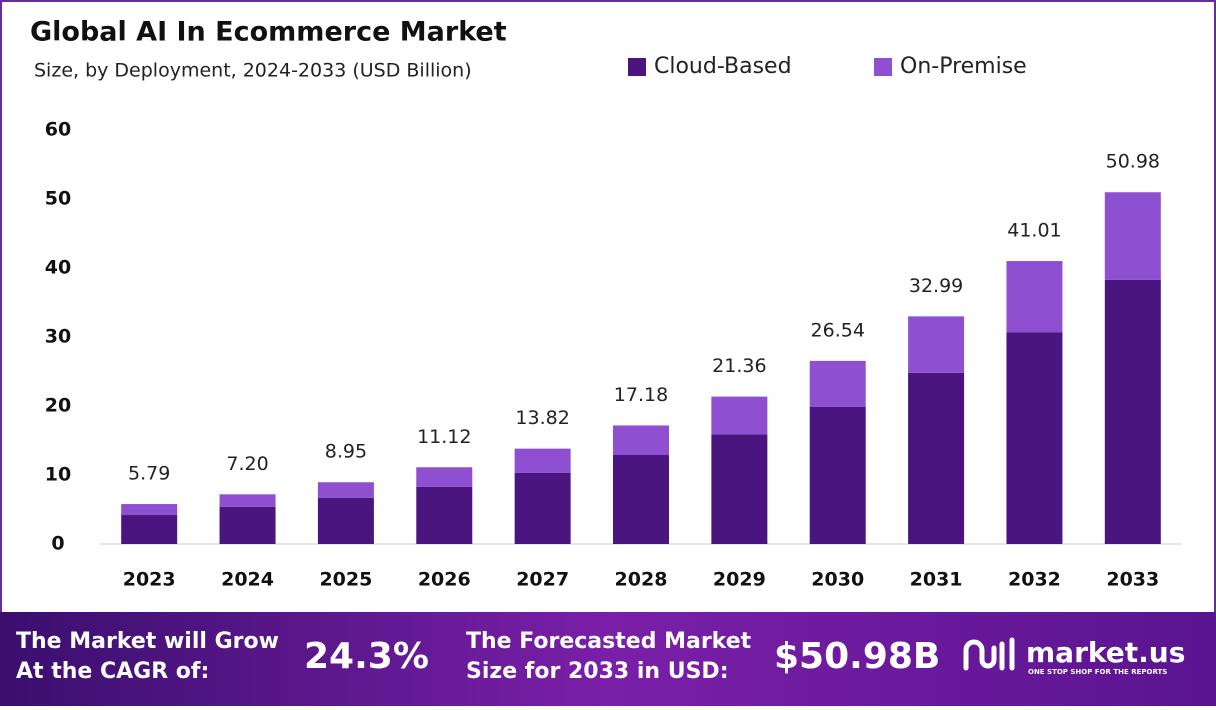 The height and width of the screenshot is (710, 1216). Describe the element at coordinates (723, 66) in the screenshot. I see `legend-label: Cloud-Based` at that location.